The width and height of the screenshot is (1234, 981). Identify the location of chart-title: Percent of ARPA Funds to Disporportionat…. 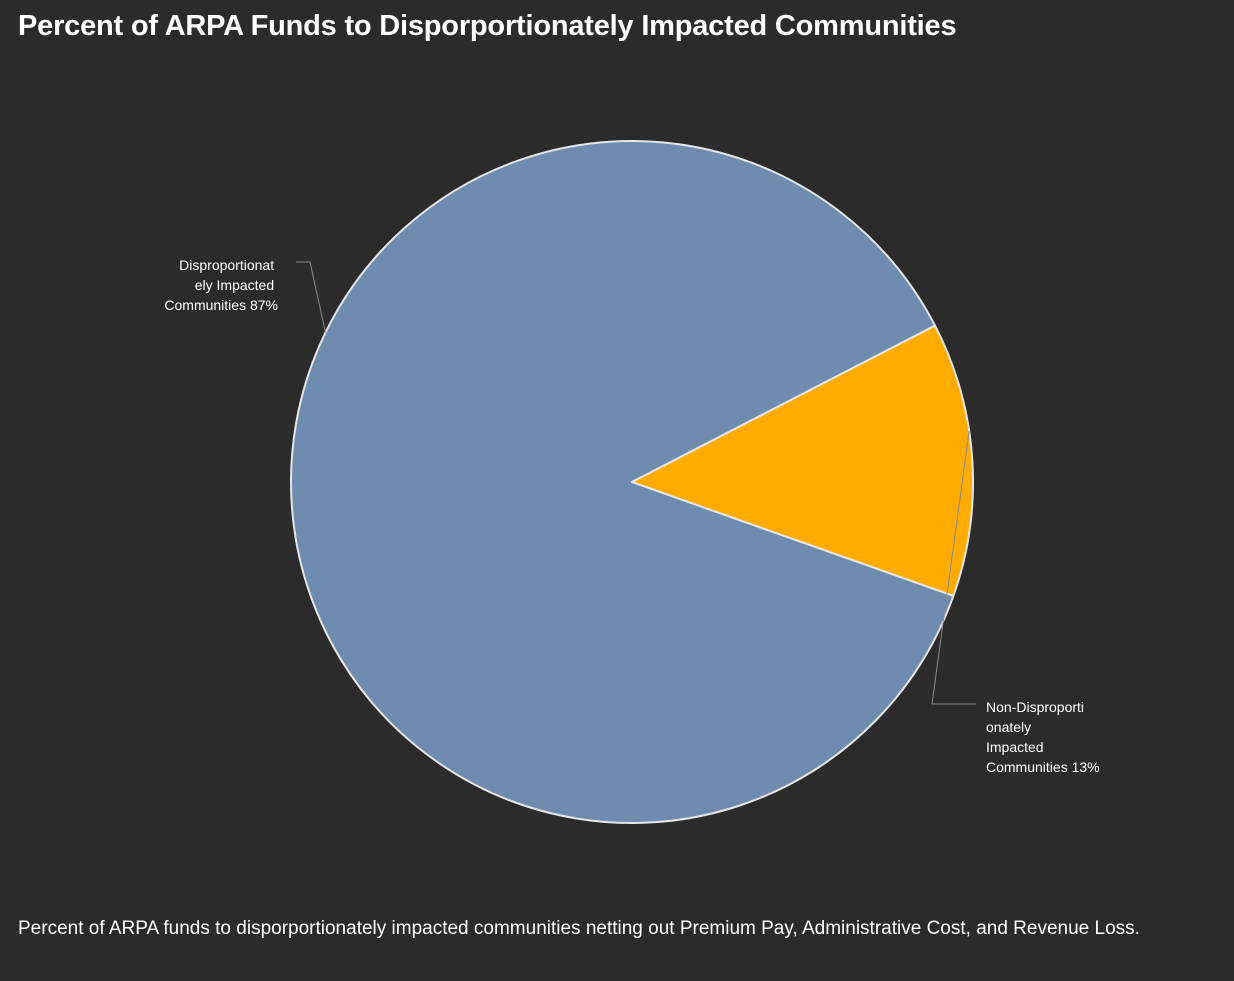
(487, 26).